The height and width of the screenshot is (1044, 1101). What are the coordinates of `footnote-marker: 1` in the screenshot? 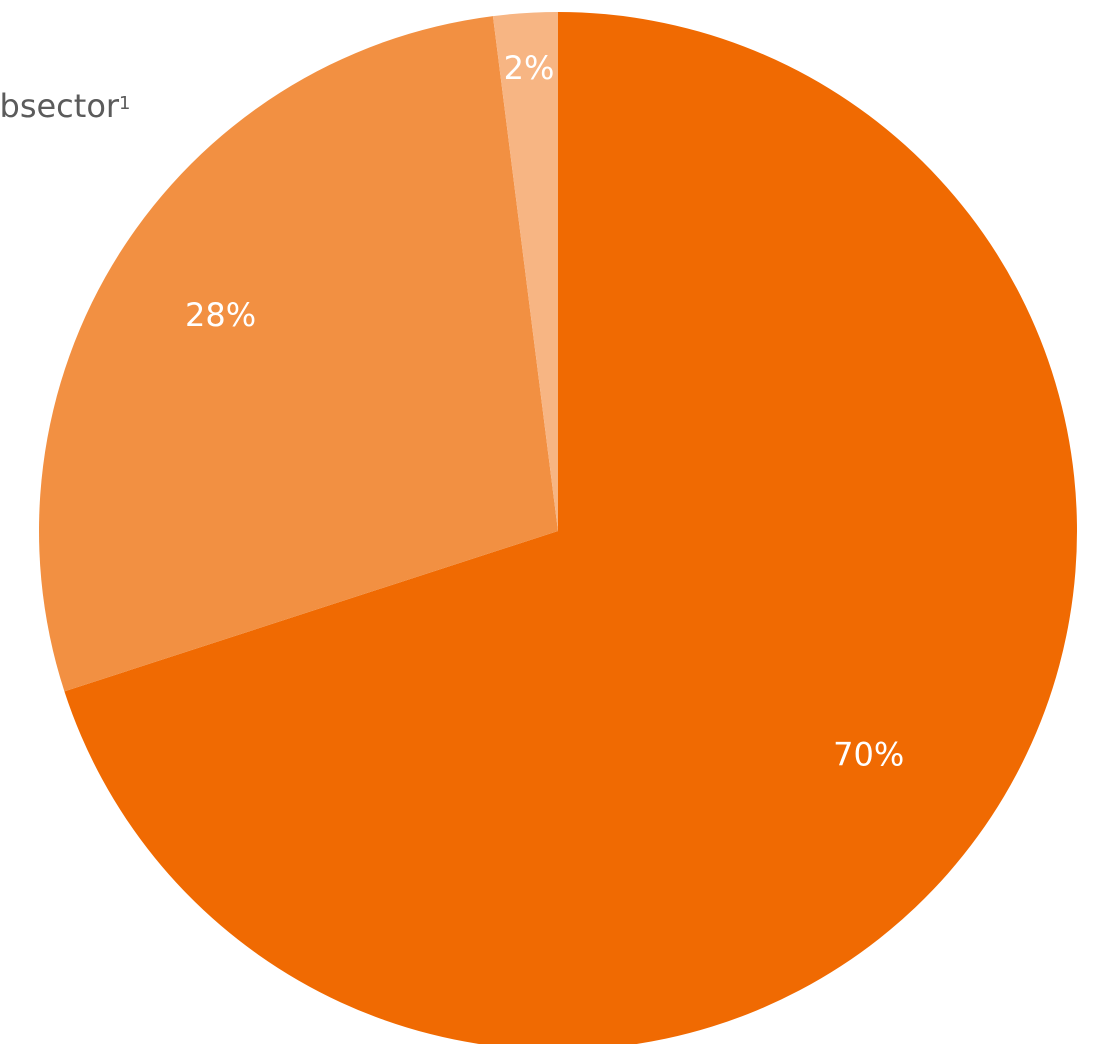 It's located at (125, 103).